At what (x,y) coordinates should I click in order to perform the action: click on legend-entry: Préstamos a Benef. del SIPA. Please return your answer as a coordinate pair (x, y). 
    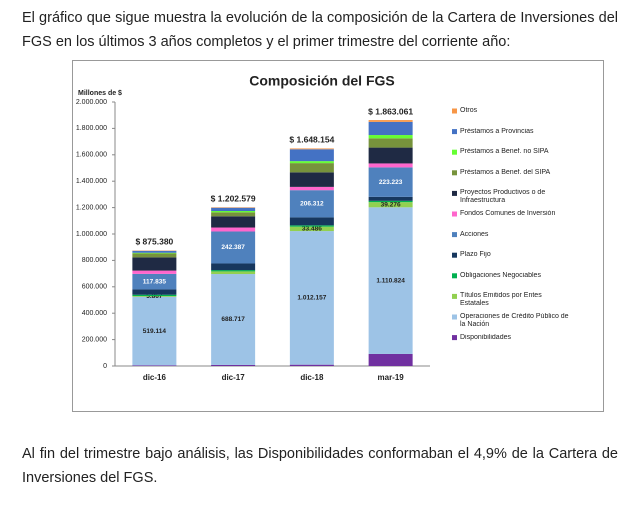
    Looking at the image, I should click on (505, 172).